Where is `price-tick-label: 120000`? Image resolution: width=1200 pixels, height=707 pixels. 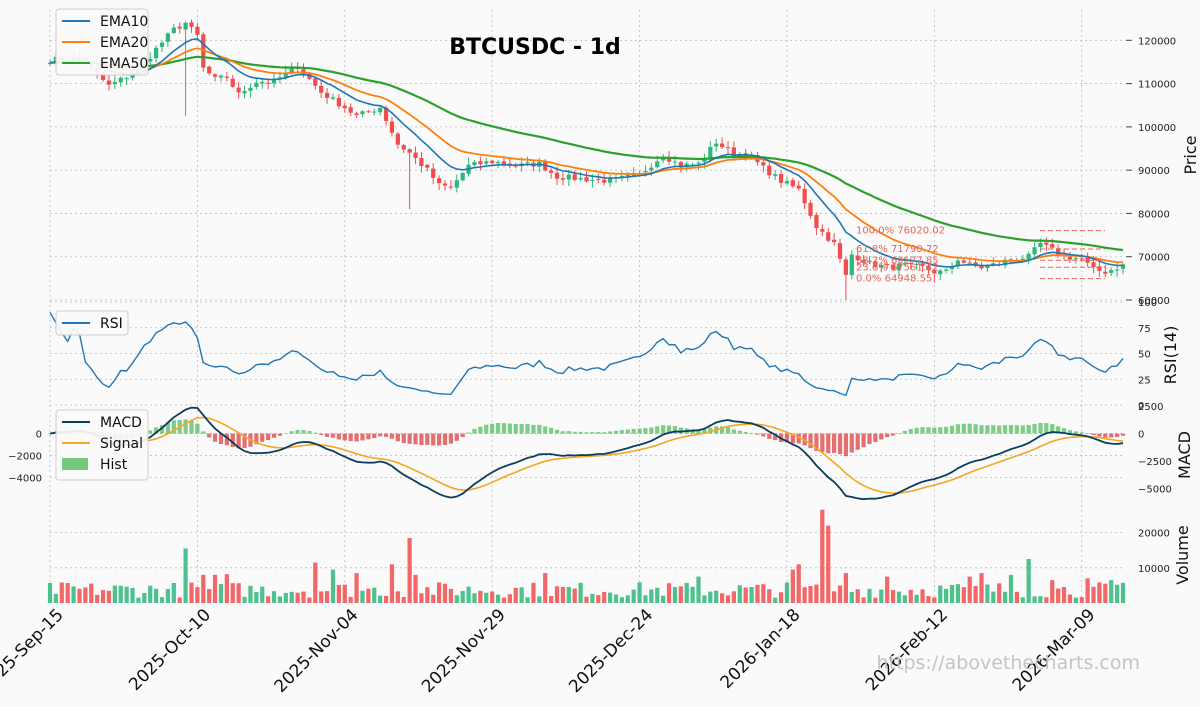 price-tick-label: 120000 is located at coordinates (1157, 41).